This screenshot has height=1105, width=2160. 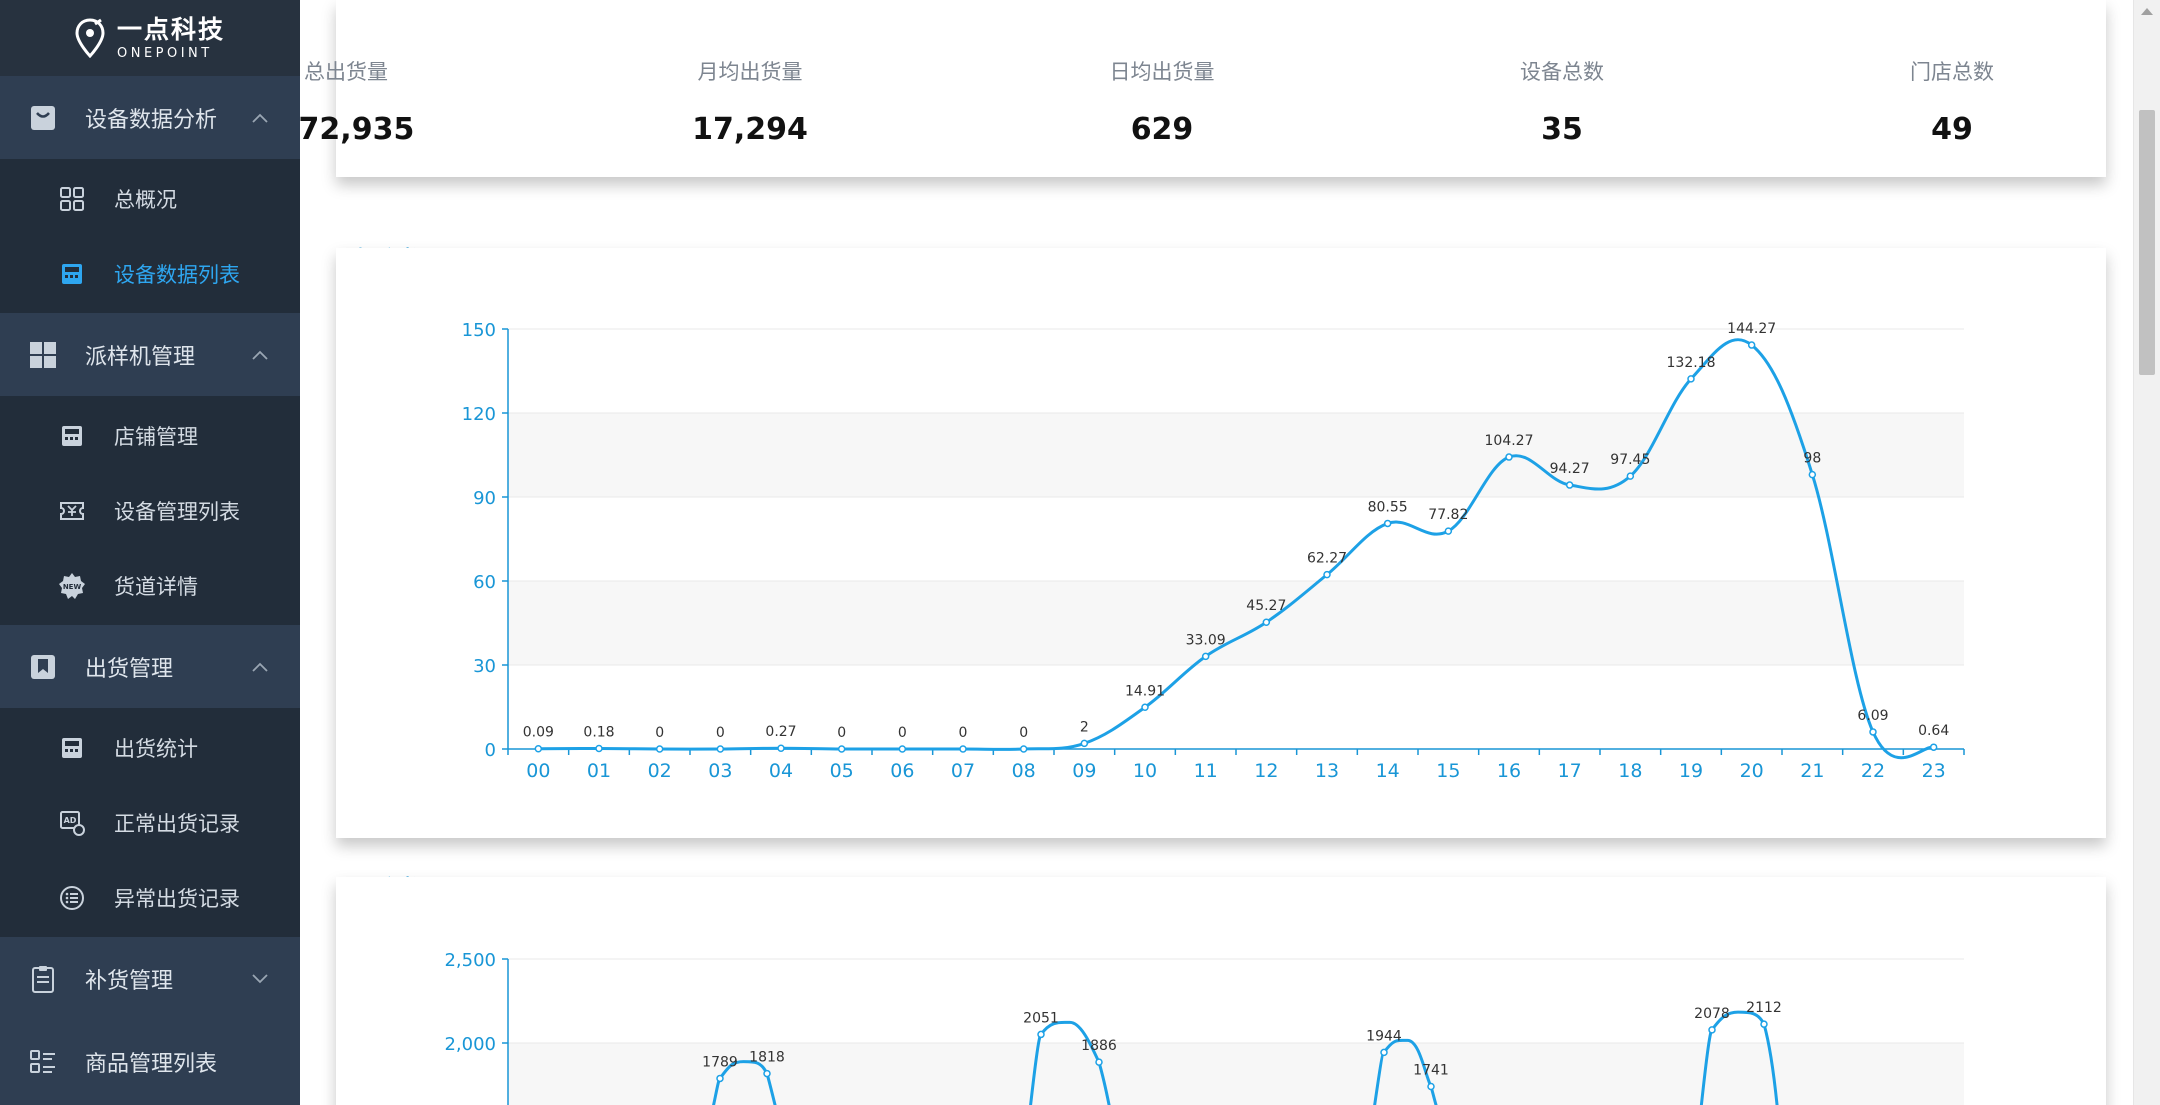 What do you see at coordinates (140, 357) in the screenshot?
I see `menu-group-label: 派样机管理` at bounding box center [140, 357].